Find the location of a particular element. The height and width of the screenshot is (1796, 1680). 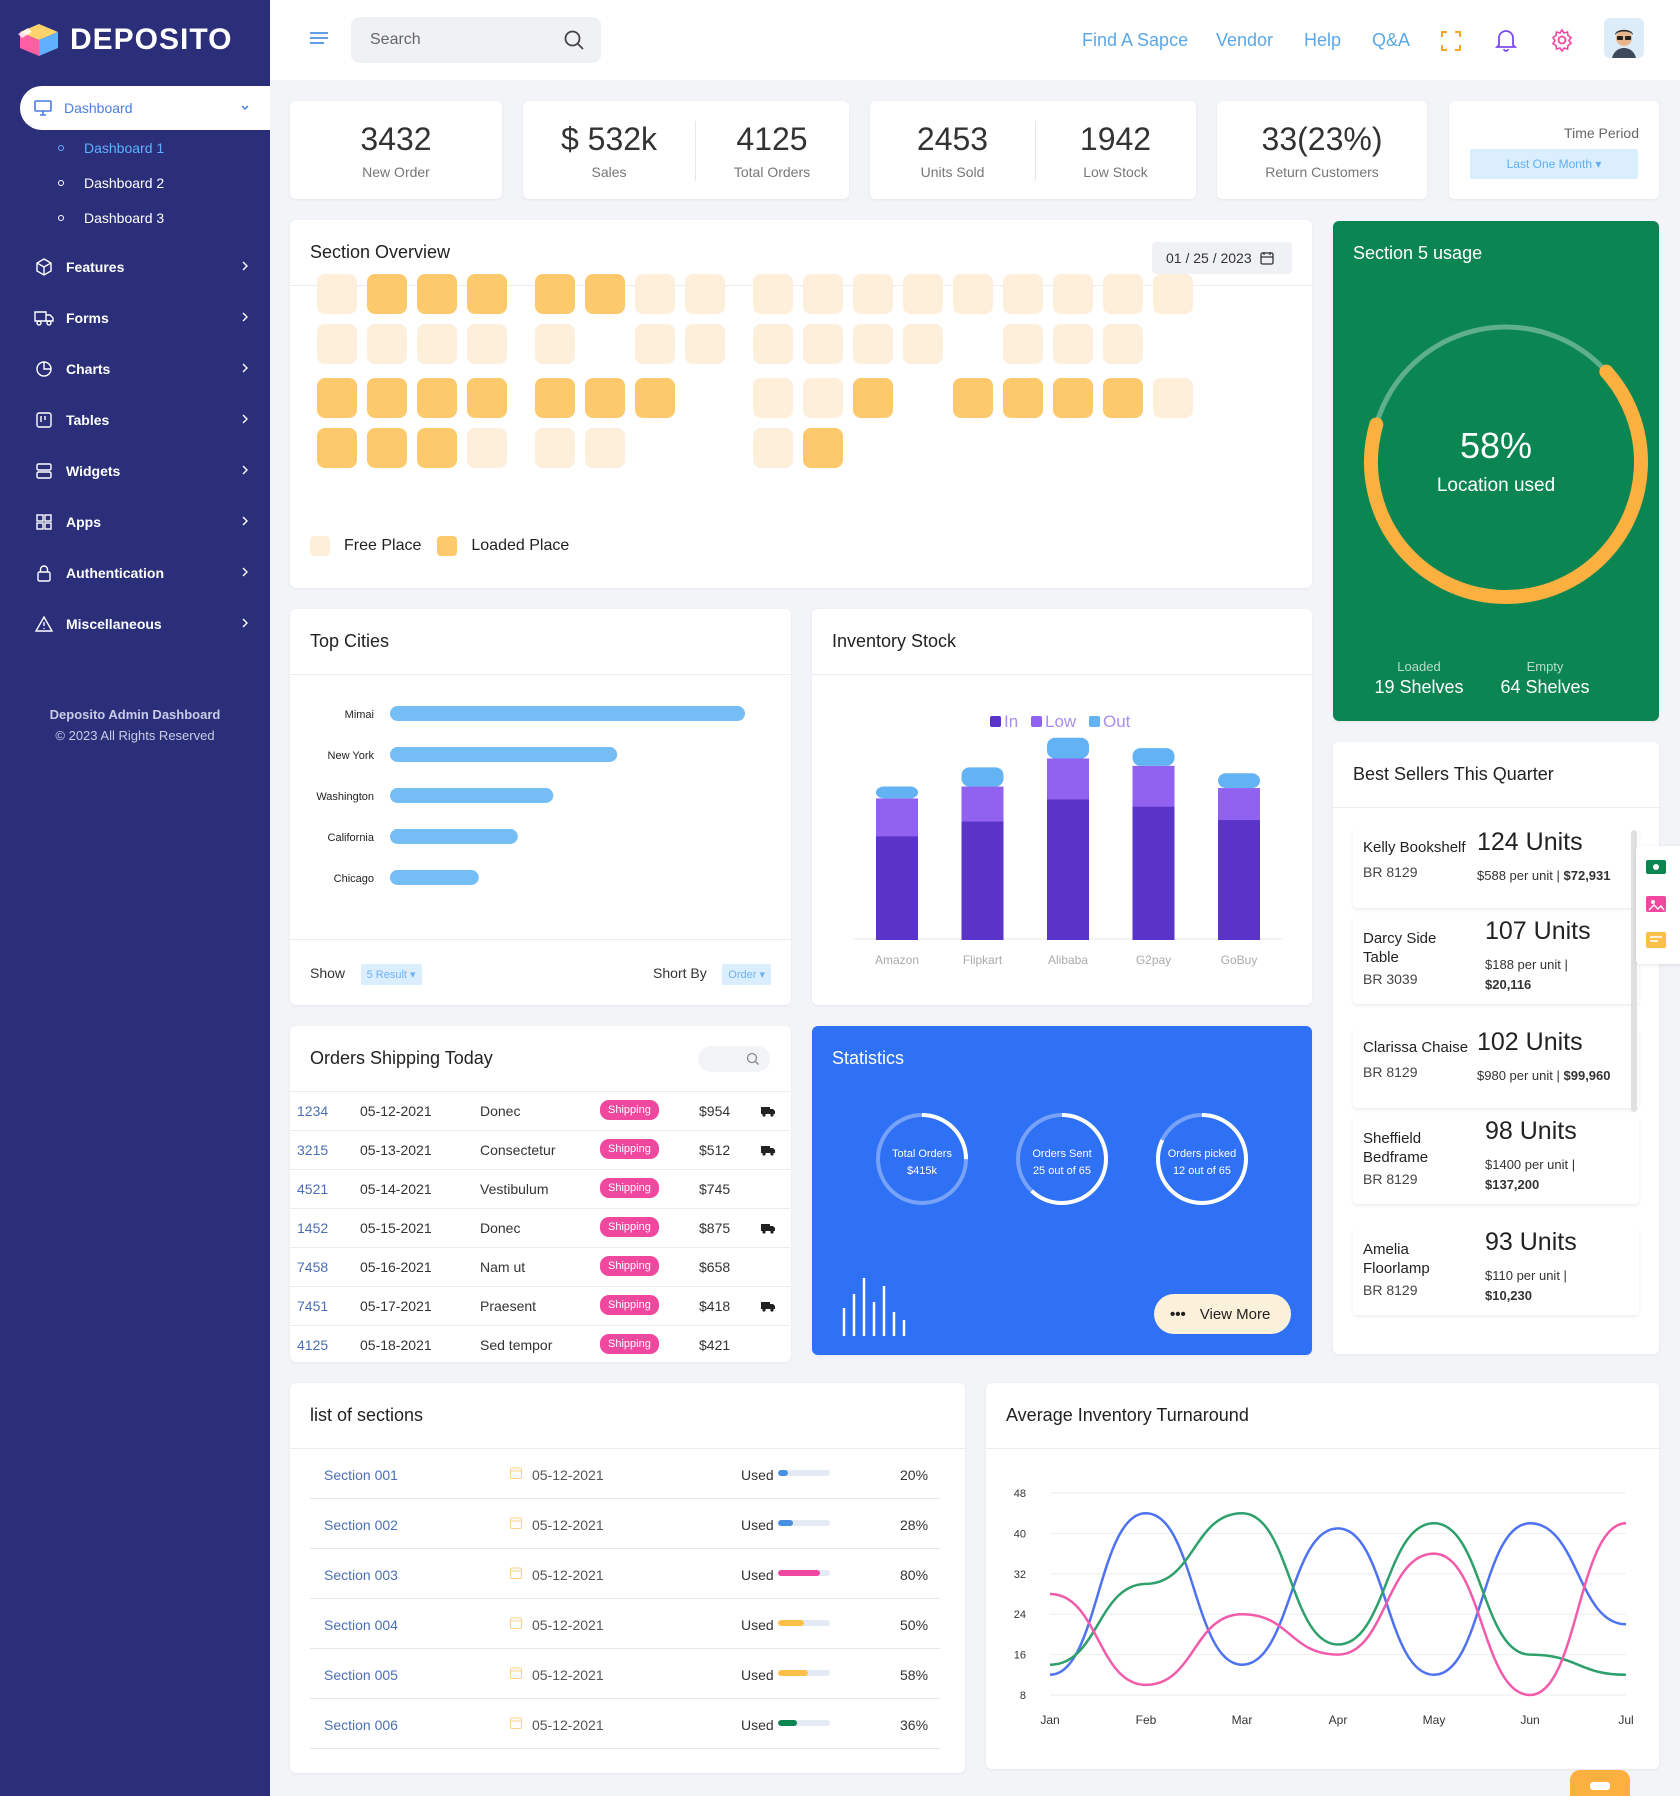

image-icon is located at coordinates (1656, 906).